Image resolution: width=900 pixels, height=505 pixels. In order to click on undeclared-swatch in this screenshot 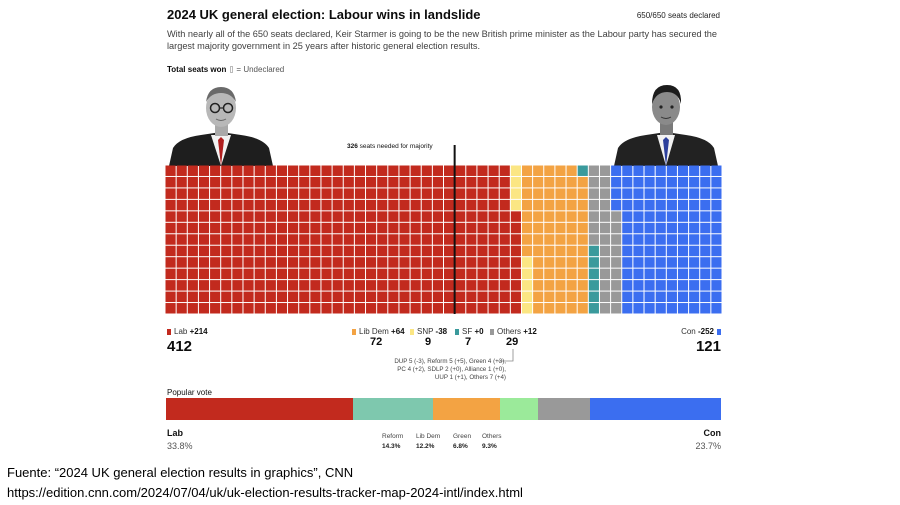, I will do `click(231, 69)`.